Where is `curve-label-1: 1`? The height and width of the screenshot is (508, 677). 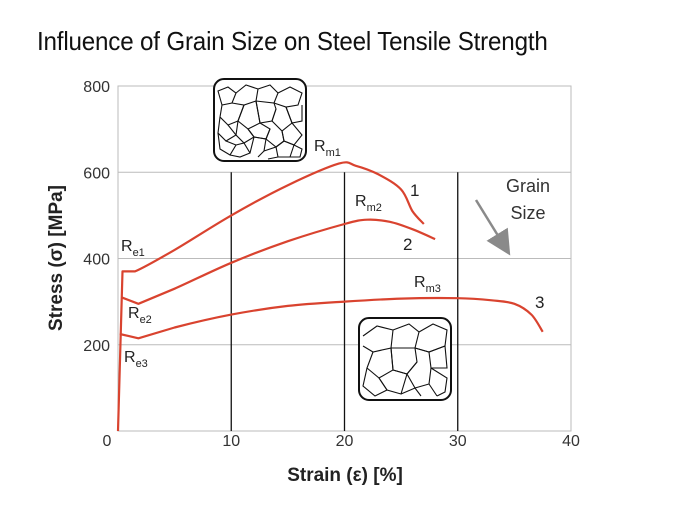
curve-label-1: 1 is located at coordinates (414, 190).